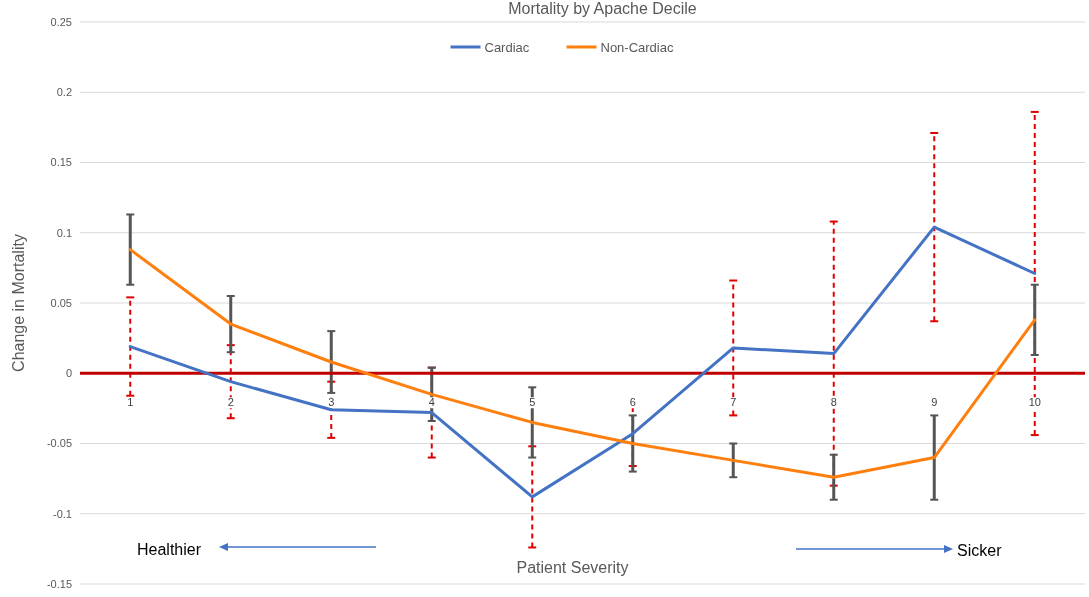 The image size is (1089, 597). I want to click on x-tick-label: 2, so click(230, 402).